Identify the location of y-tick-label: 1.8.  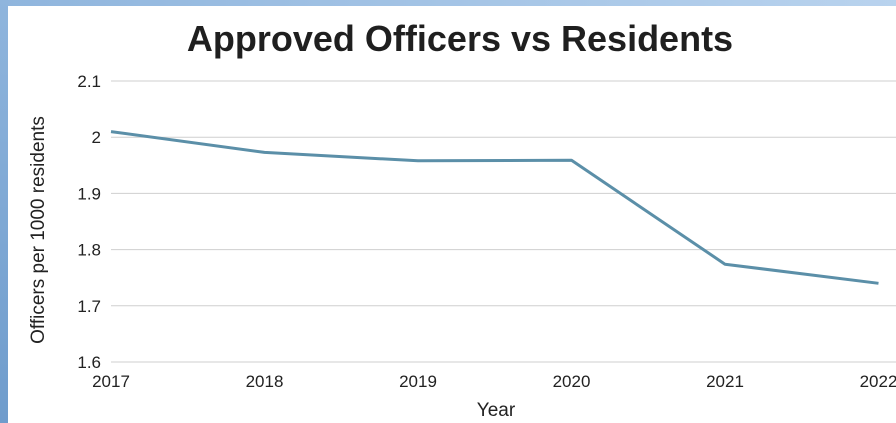
(89, 250).